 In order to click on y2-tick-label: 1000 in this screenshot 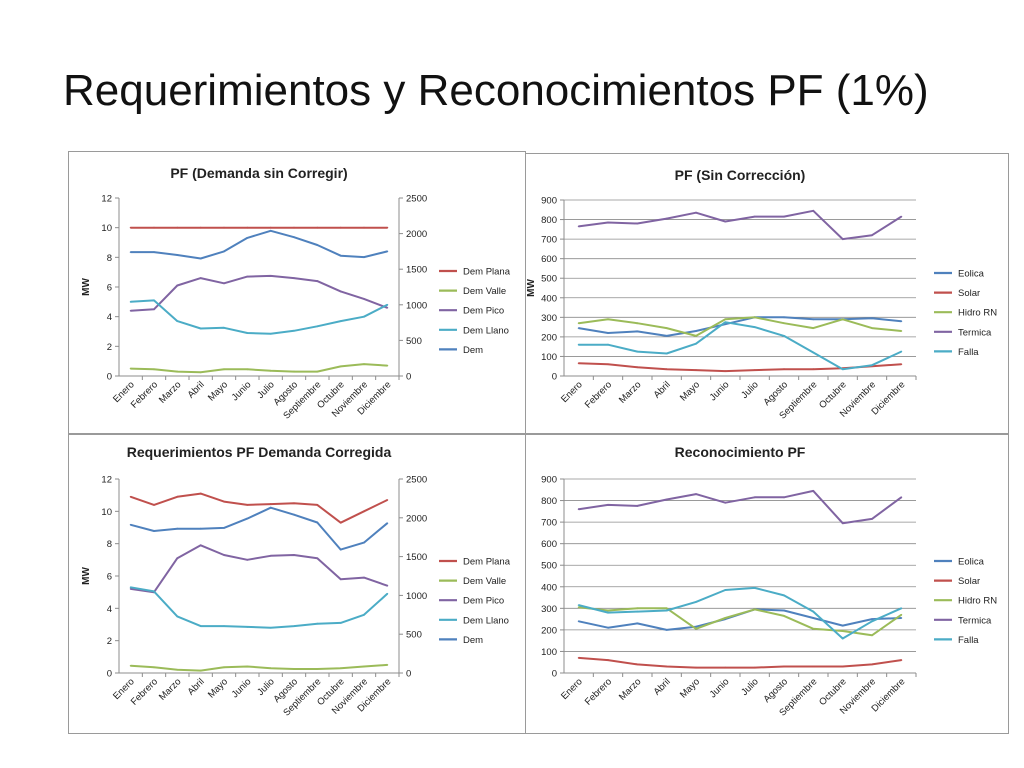, I will do `click(416, 305)`.